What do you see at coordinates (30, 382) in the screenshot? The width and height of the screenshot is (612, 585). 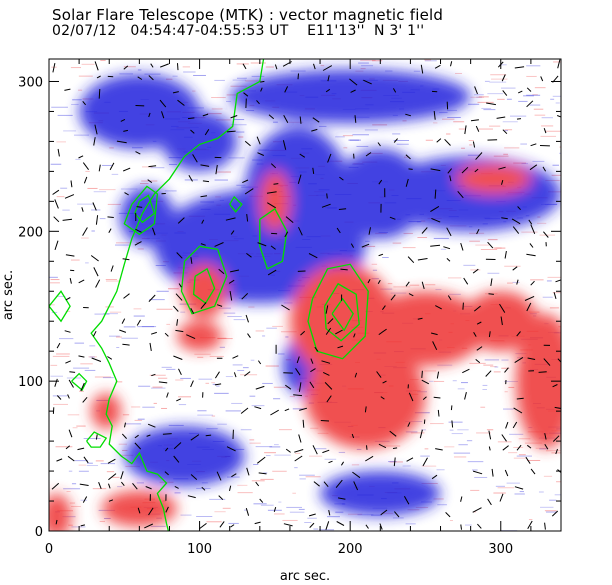 I see `y-tick-label: 100` at bounding box center [30, 382].